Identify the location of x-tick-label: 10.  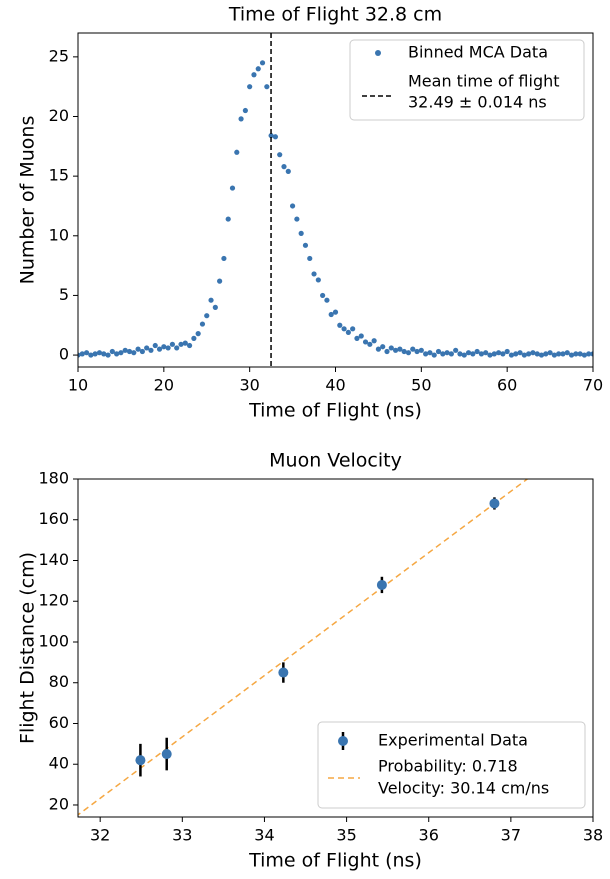
(78, 385).